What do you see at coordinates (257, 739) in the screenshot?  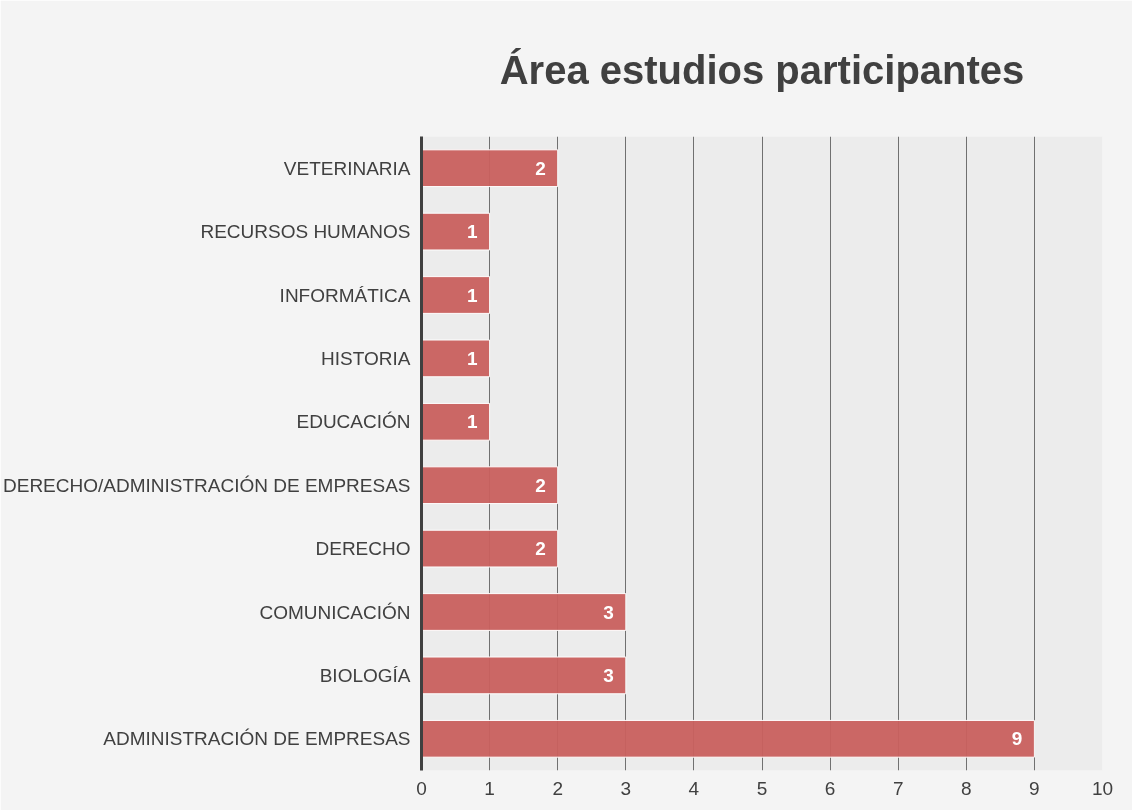 I see `y-tick-label: ADMINISTRACIÓN DE EMPRESAS` at bounding box center [257, 739].